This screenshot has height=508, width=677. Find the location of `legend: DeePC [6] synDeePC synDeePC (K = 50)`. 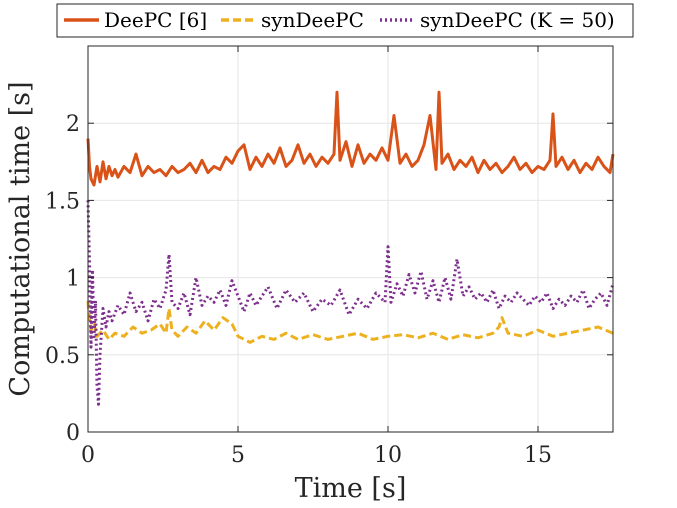

legend: DeePC [6] synDeePC synDeePC (K = 50) is located at coordinates (345, 20).